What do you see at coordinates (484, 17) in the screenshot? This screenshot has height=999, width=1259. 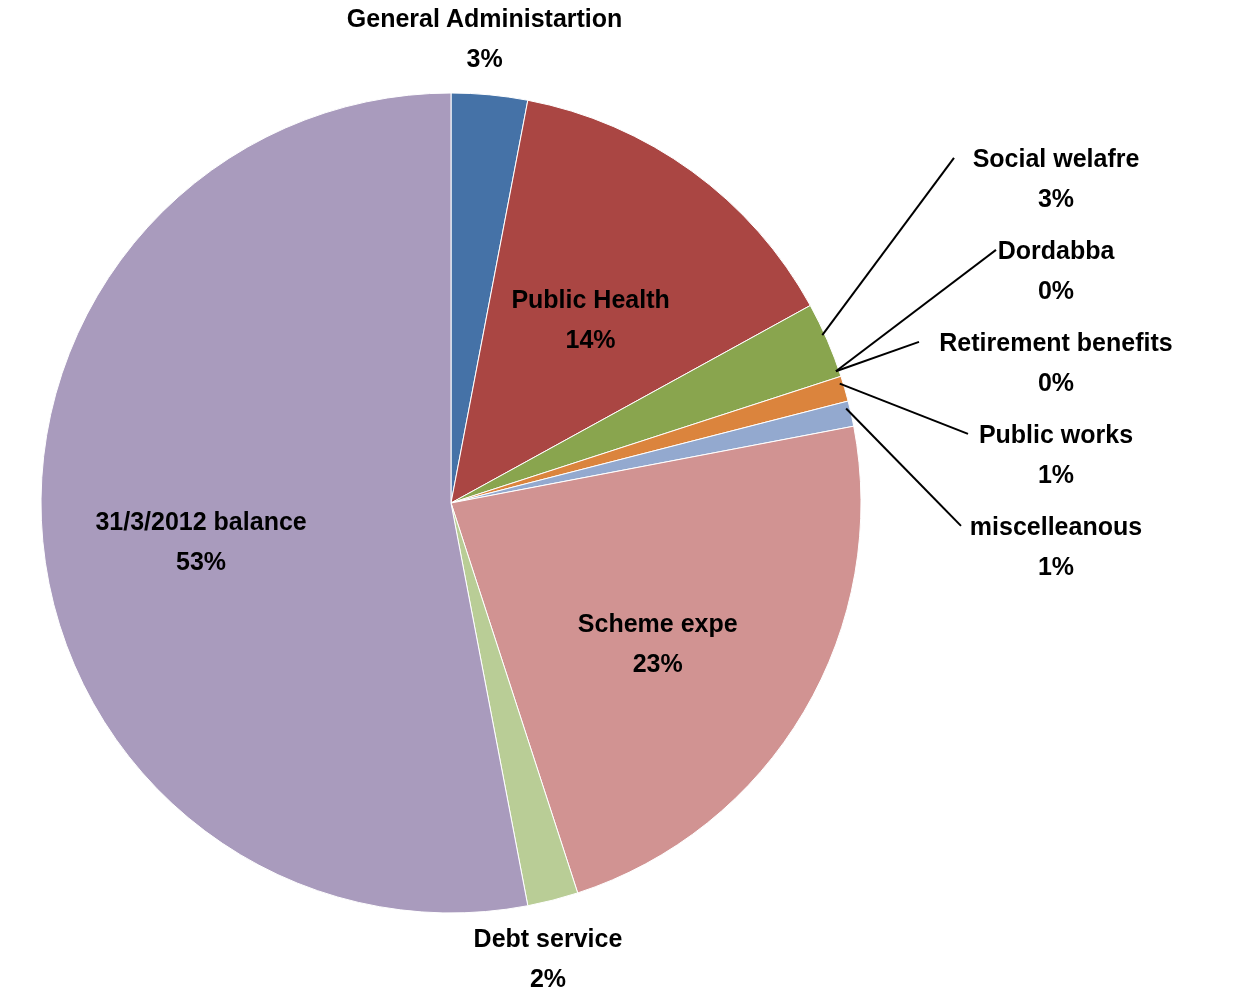 I see `slice-label: General Administartion` at bounding box center [484, 17].